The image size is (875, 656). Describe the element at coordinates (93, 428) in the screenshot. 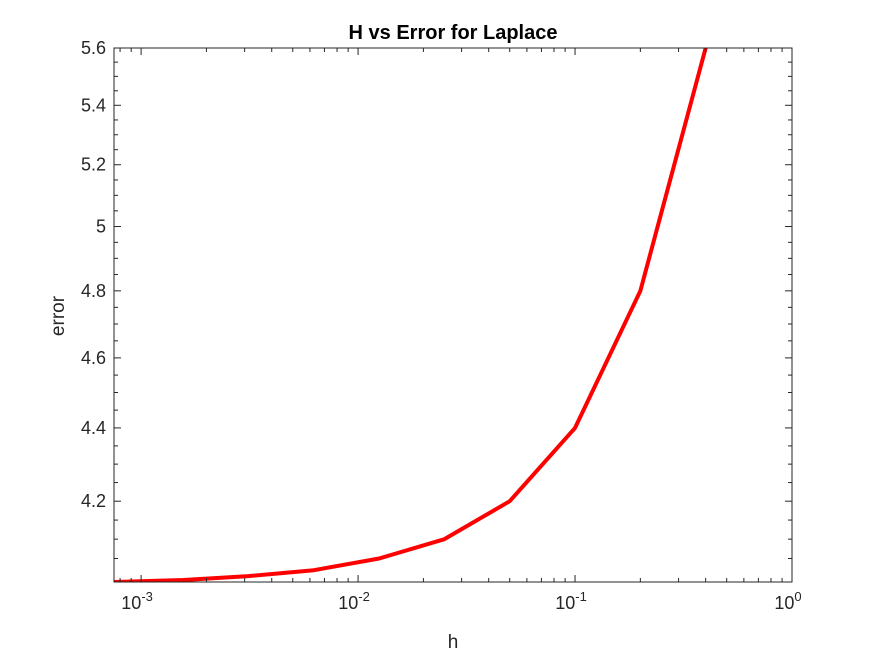

I see `y-tick-label: 4.4` at that location.